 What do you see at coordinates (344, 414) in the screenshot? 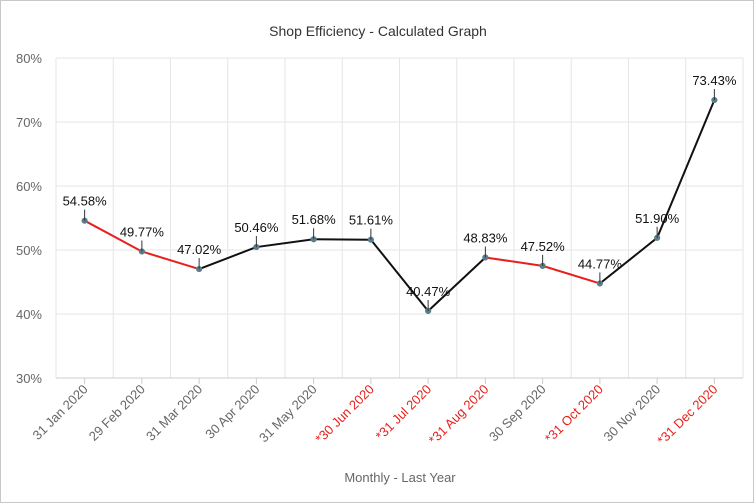
I see `x-tick-label: *30 Jun 2020` at bounding box center [344, 414].